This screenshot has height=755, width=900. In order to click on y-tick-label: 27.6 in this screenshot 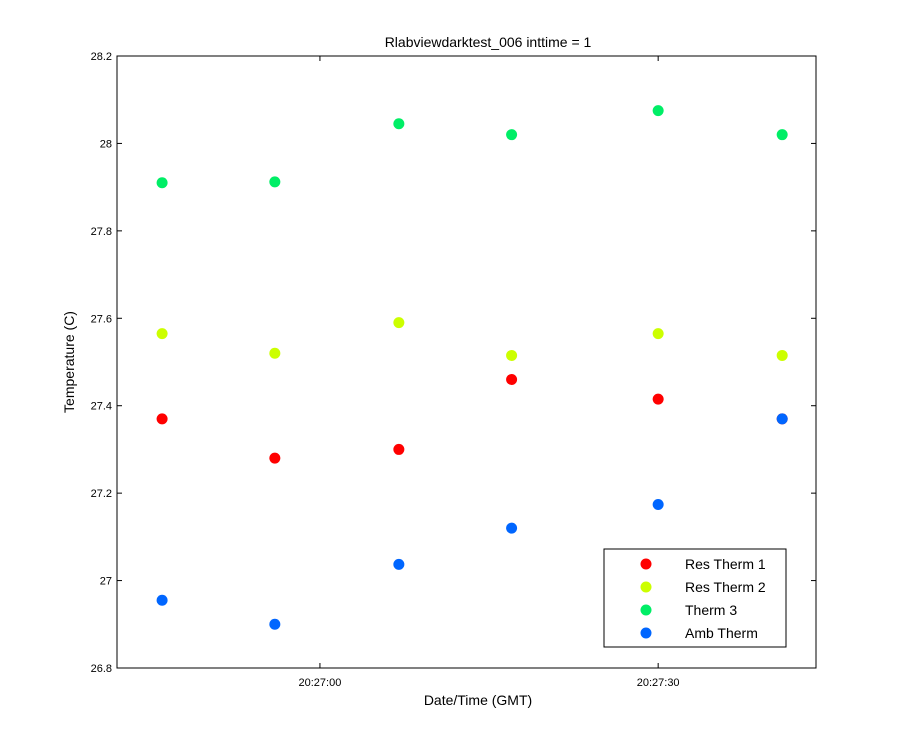, I will do `click(101, 319)`.